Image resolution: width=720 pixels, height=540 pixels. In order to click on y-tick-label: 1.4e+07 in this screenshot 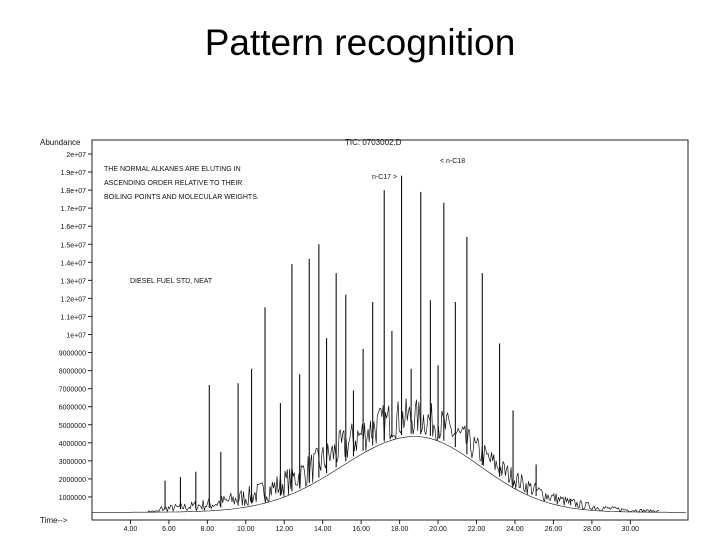, I will do `click(74, 263)`.